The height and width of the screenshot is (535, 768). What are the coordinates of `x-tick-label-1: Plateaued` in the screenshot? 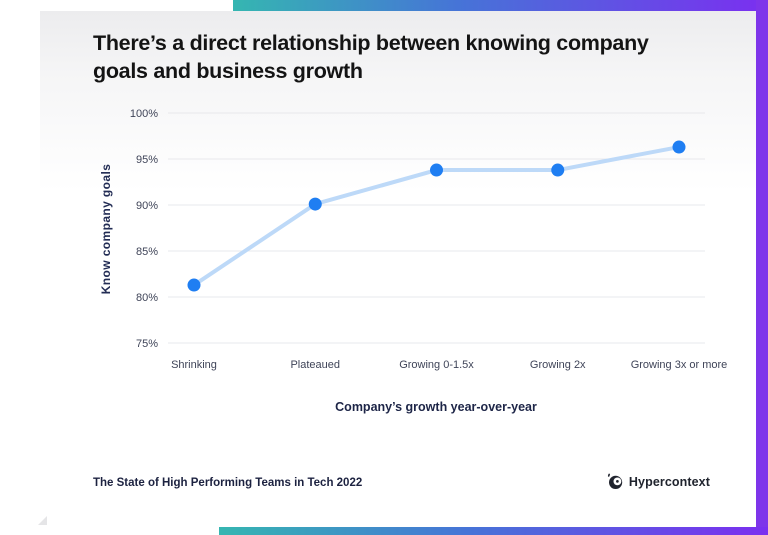 It's located at (315, 365).